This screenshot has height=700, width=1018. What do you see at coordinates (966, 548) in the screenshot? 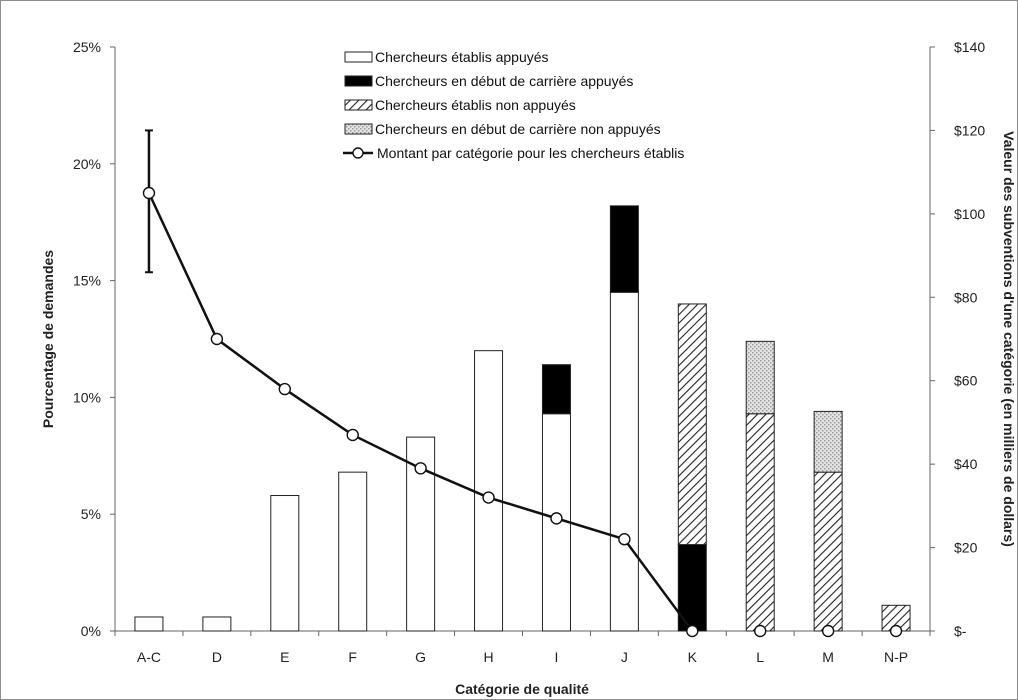
I see `y2-tick-label: $20` at bounding box center [966, 548].